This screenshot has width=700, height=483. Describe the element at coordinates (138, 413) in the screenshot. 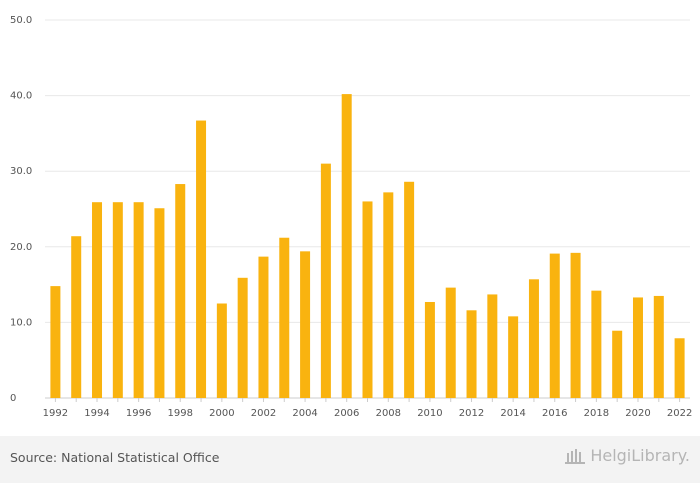

I see `x-tick-label: 1996` at that location.